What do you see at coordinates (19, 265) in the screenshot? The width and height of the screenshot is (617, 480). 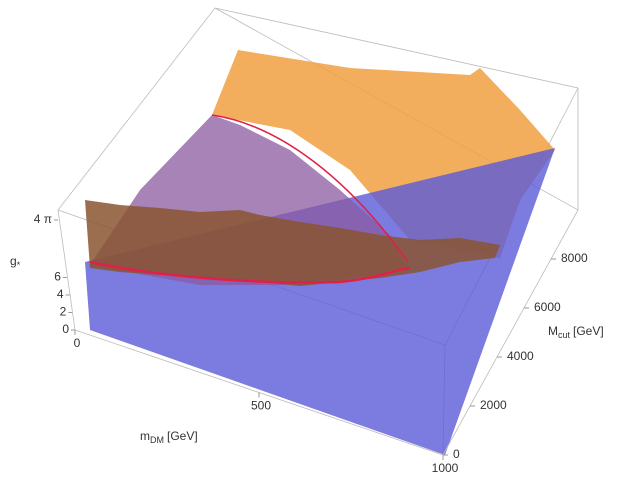 I see `axis-label-sub: *` at bounding box center [19, 265].